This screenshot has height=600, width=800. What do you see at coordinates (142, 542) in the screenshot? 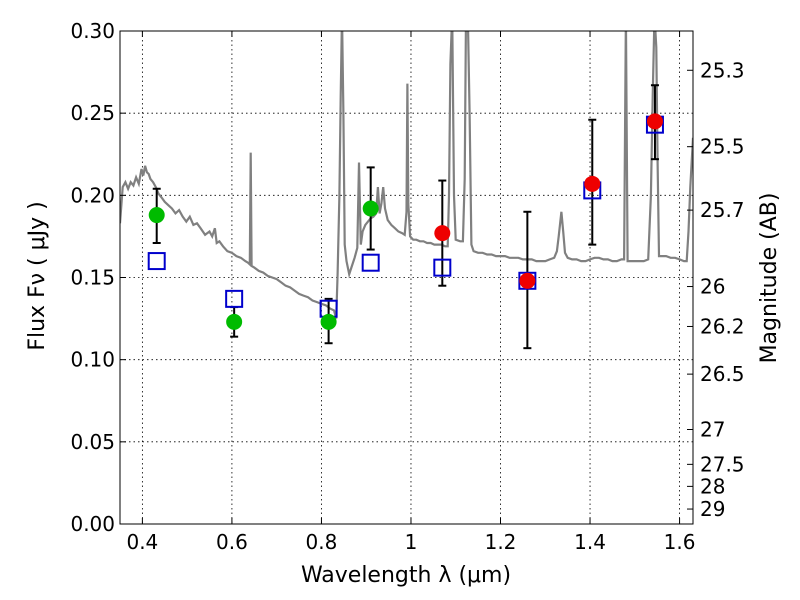
I see `x-tick-label: 0.4` at bounding box center [142, 542].